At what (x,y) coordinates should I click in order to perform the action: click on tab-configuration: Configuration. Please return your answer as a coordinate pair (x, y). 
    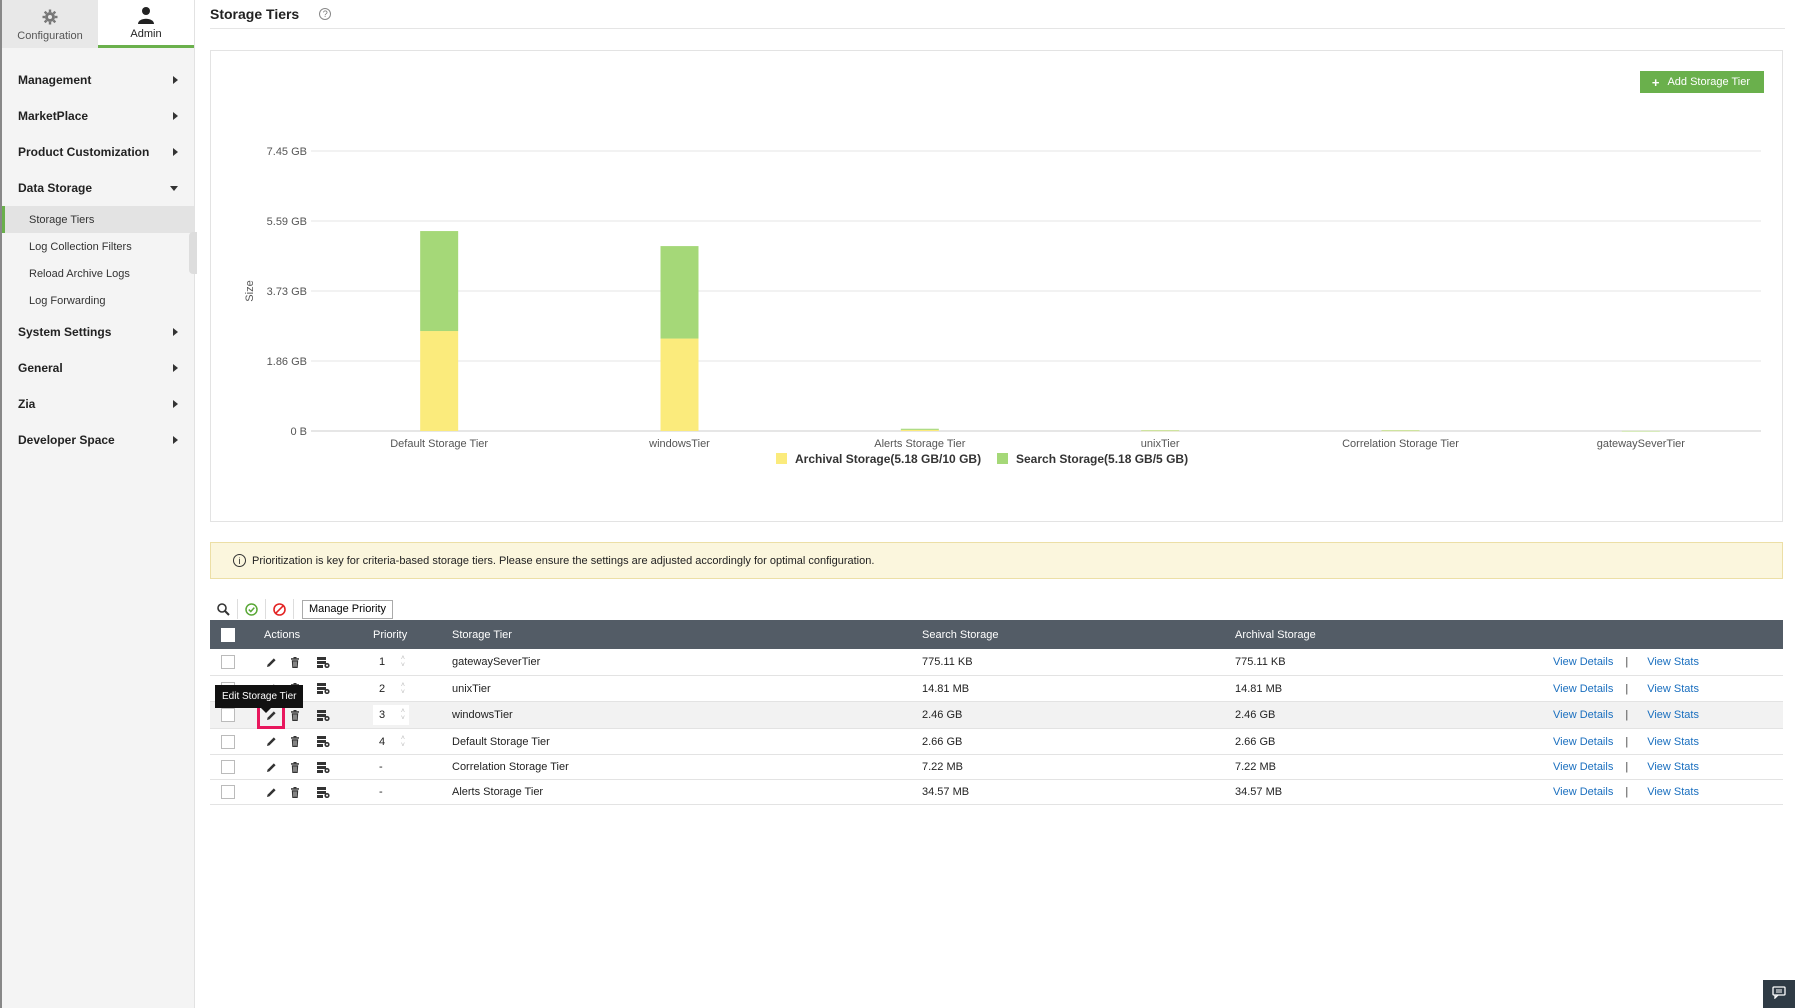
    Looking at the image, I should click on (50, 24).